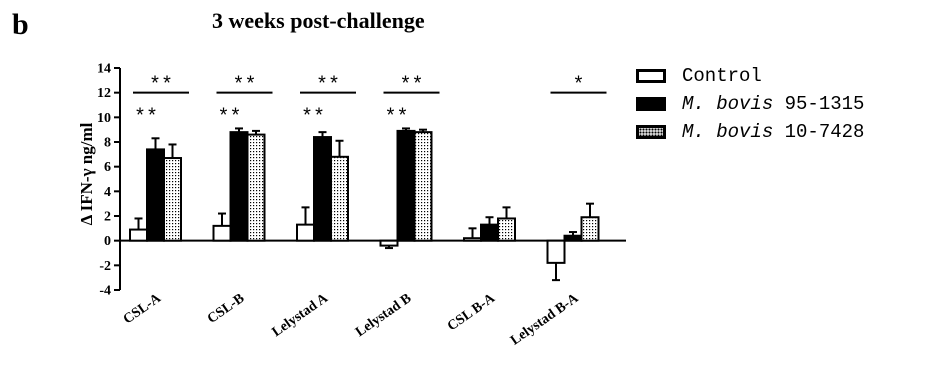  Describe the element at coordinates (651, 76) in the screenshot. I see `legend-swatch-control` at that location.